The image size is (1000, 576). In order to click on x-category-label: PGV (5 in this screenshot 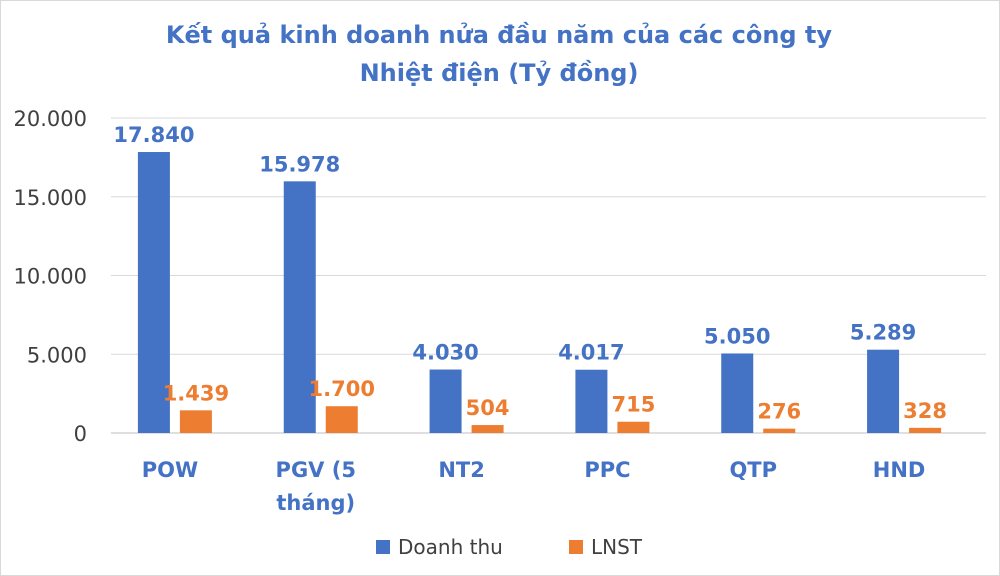, I will do `click(316, 470)`.